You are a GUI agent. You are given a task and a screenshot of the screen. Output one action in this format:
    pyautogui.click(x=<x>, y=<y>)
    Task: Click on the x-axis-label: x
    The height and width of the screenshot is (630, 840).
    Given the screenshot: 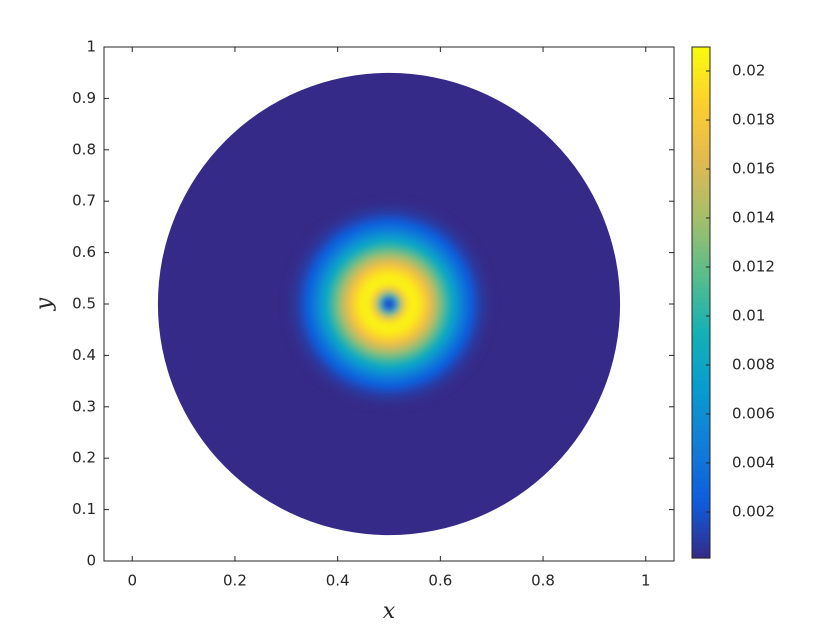 What is the action you would take?
    pyautogui.click(x=389, y=611)
    